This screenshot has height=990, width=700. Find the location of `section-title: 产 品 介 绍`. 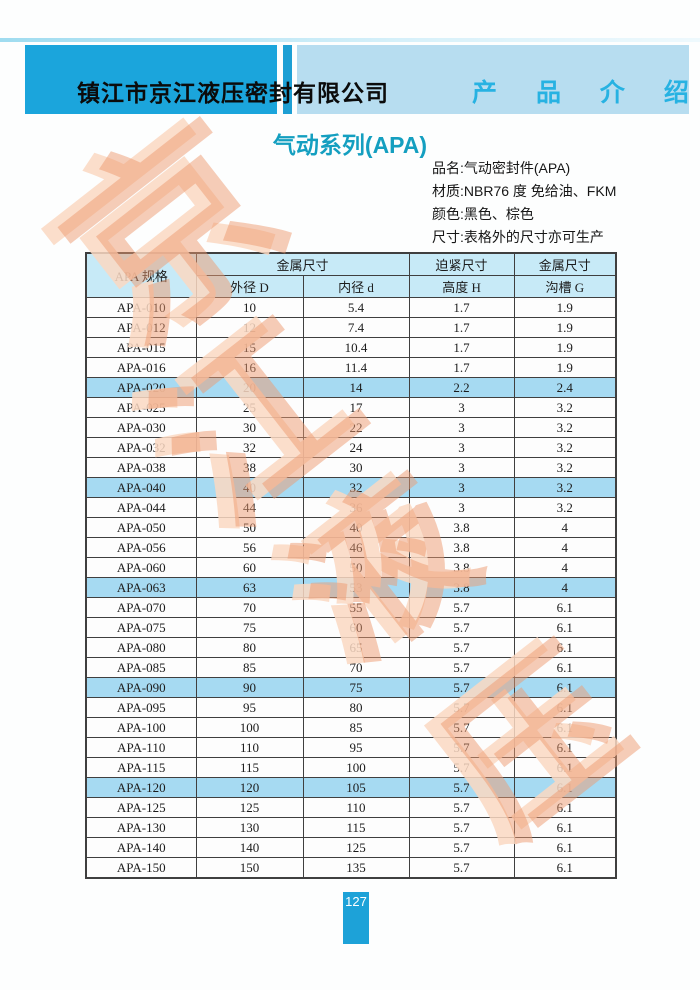

section-title: 产 品 介 绍 is located at coordinates (586, 93).